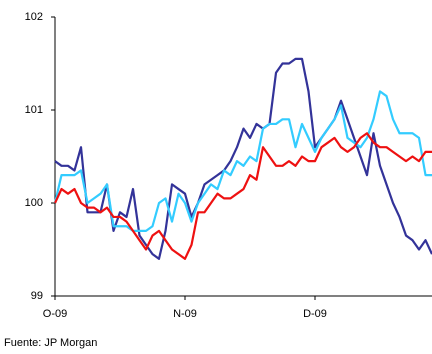  What do you see at coordinates (37, 296) in the screenshot?
I see `y-tick-label: 99` at bounding box center [37, 296].